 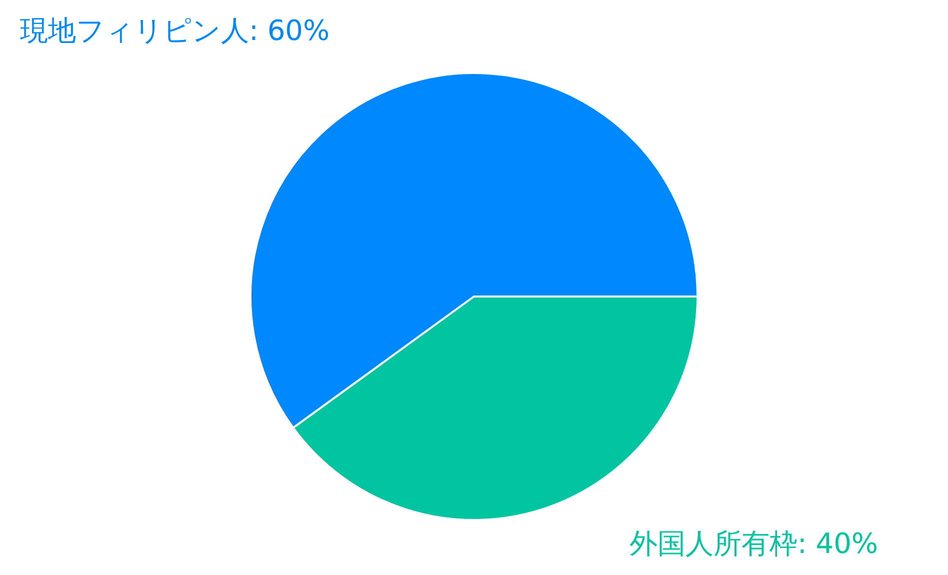 I want to click on slice-label: 現地フィリピン人: 60%, so click(x=175, y=30).